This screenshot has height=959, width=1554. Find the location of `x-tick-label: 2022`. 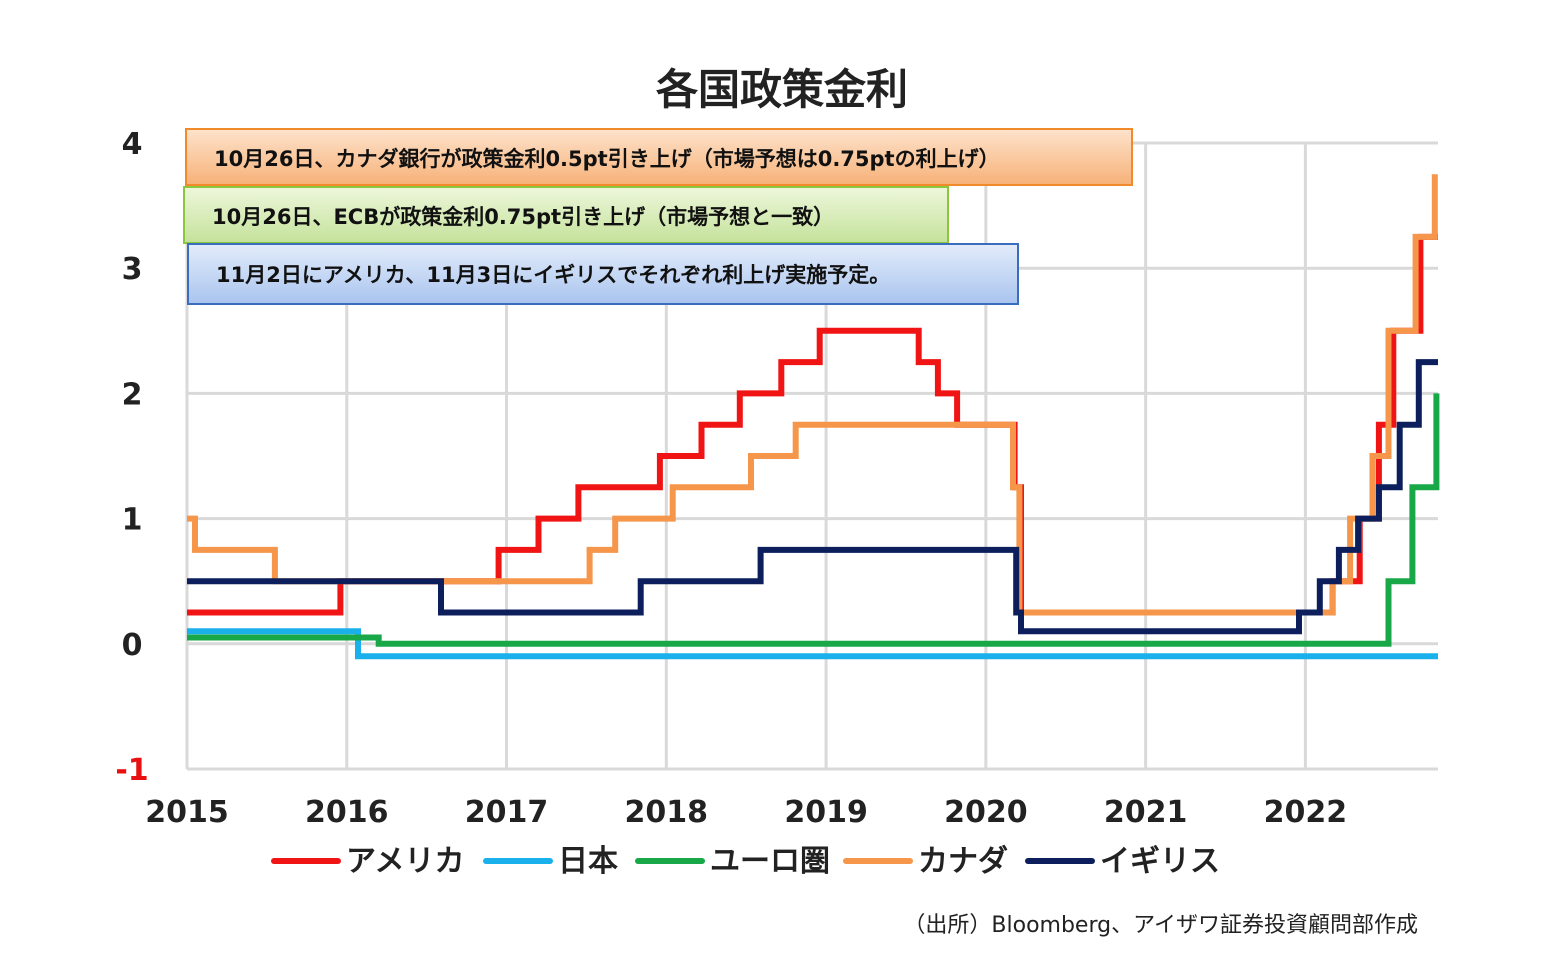

x-tick-label: 2022 is located at coordinates (1306, 812).